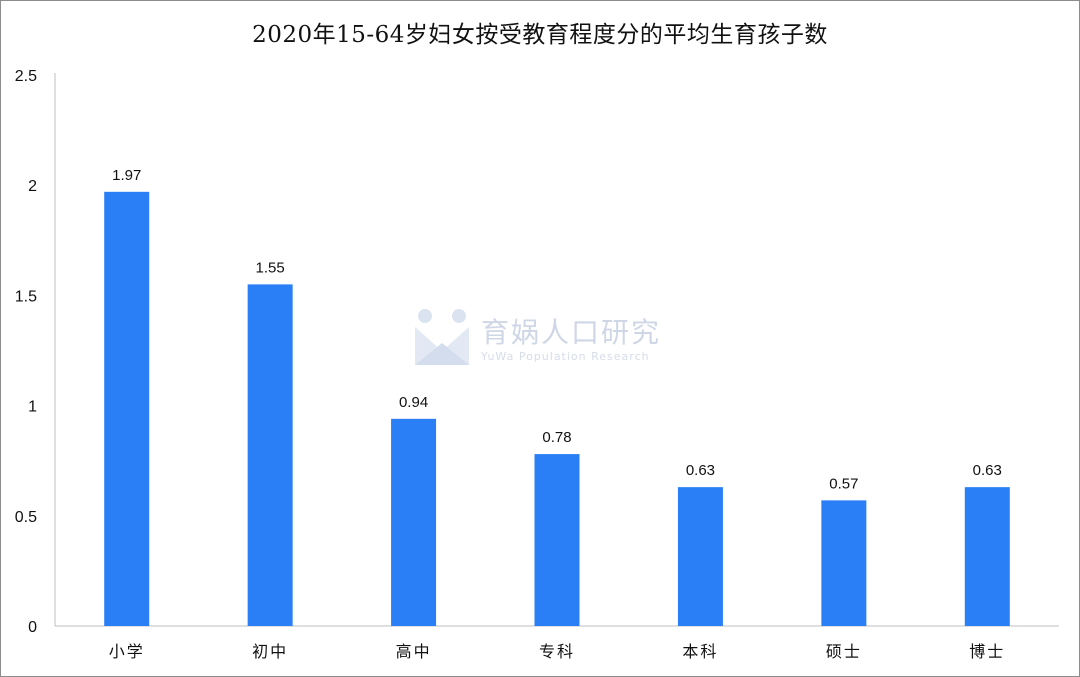 The image size is (1080, 677). Describe the element at coordinates (26, 296) in the screenshot. I see `y-tick-label: 1.5` at that location.